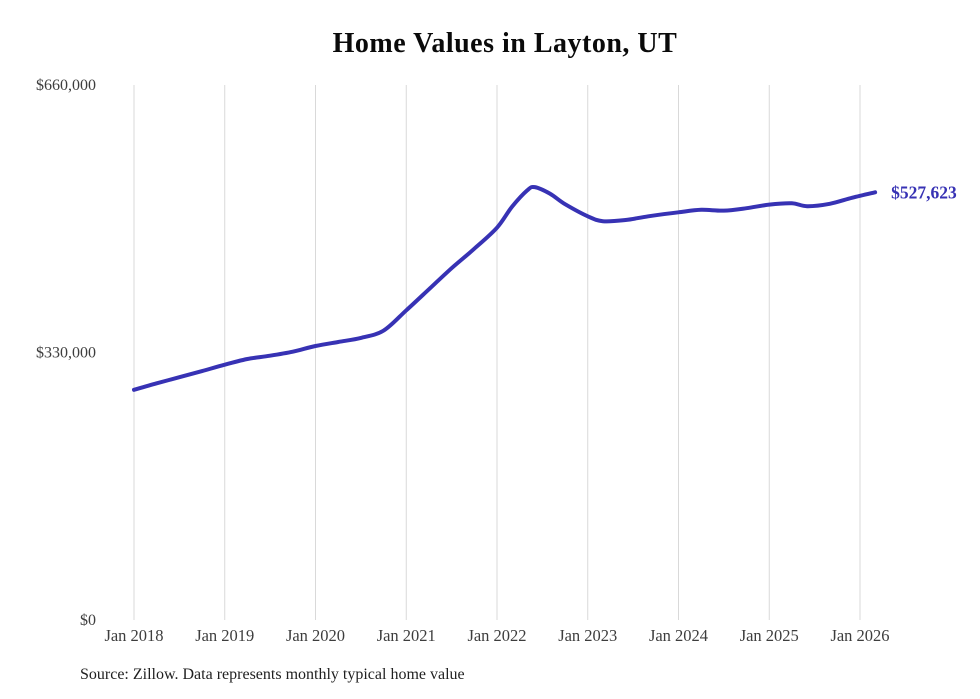 This screenshot has height=699, width=980. What do you see at coordinates (133, 635) in the screenshot?
I see `x-tick-label: Jan 2018` at bounding box center [133, 635].